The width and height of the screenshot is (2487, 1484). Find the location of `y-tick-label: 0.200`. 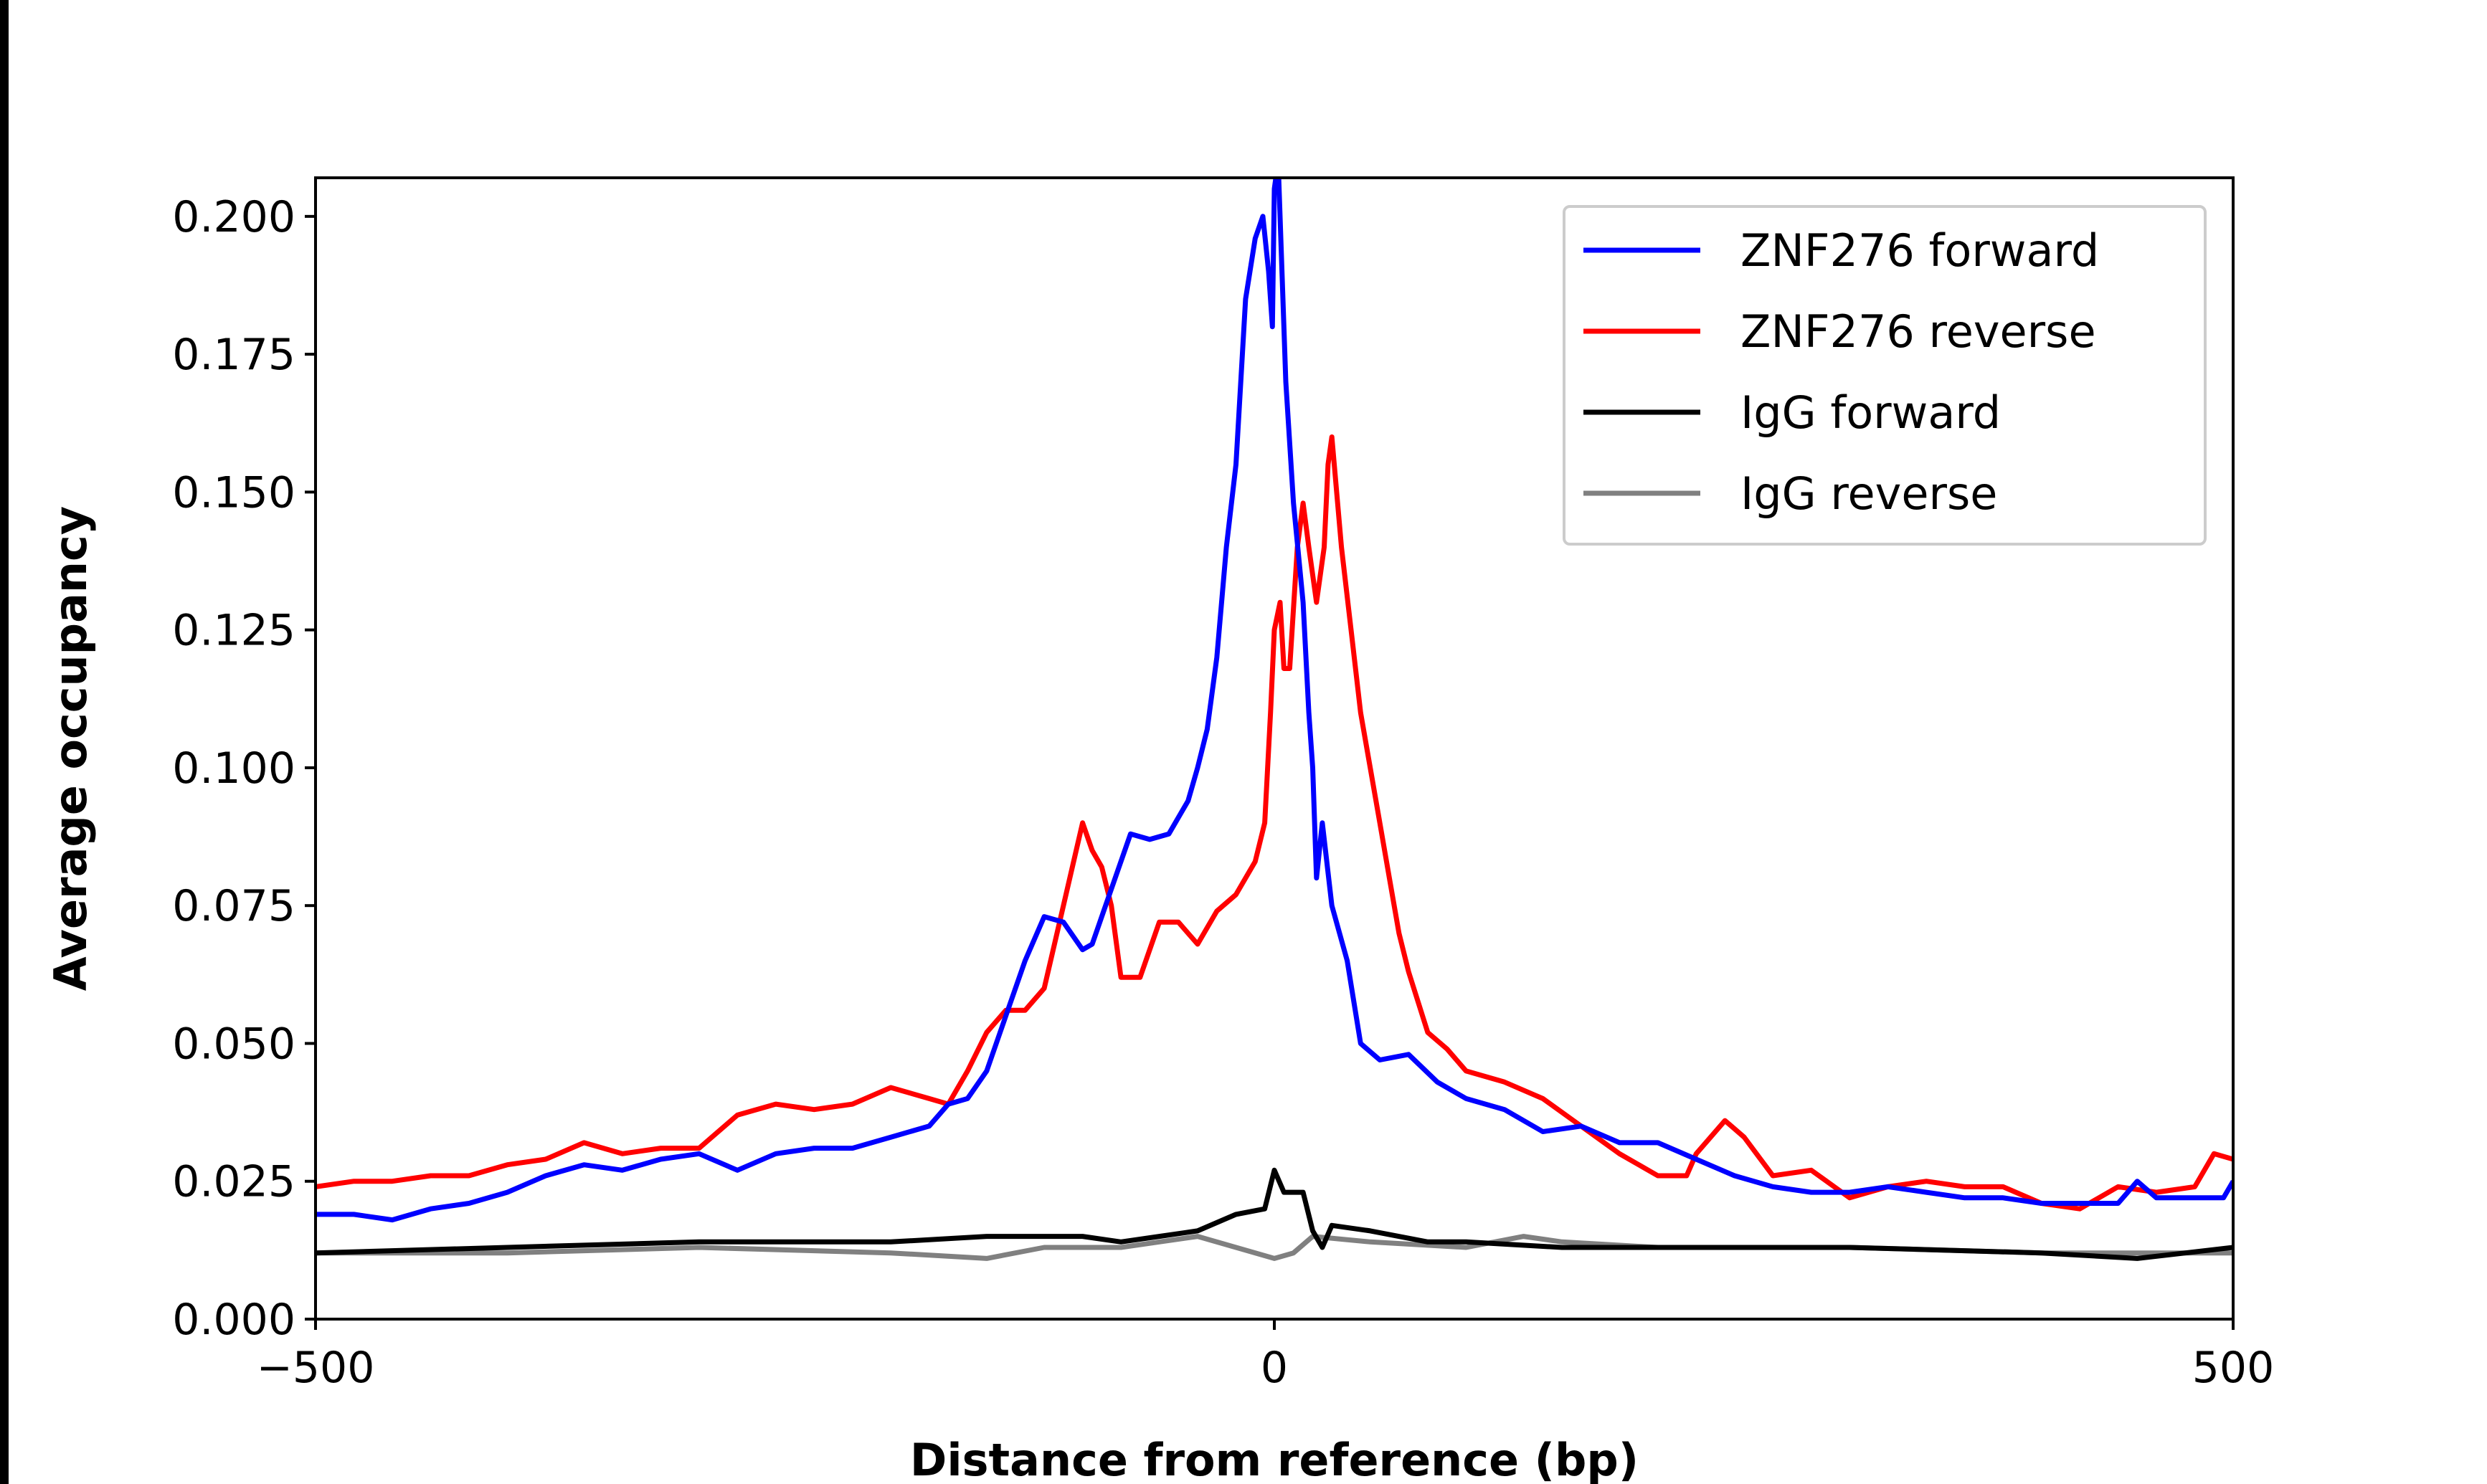

y-tick-label: 0.200 is located at coordinates (233, 217).